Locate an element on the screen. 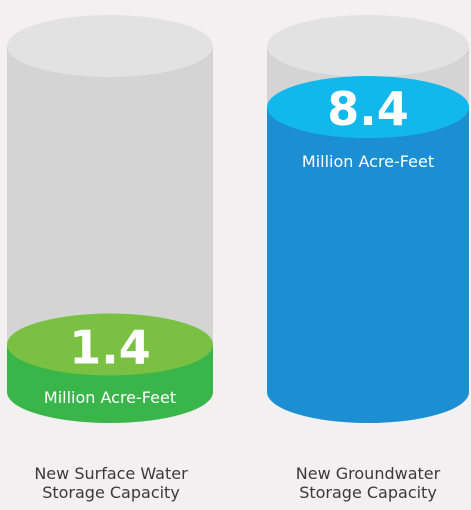  cylinder-empty-top-groundwater is located at coordinates (368, 46).